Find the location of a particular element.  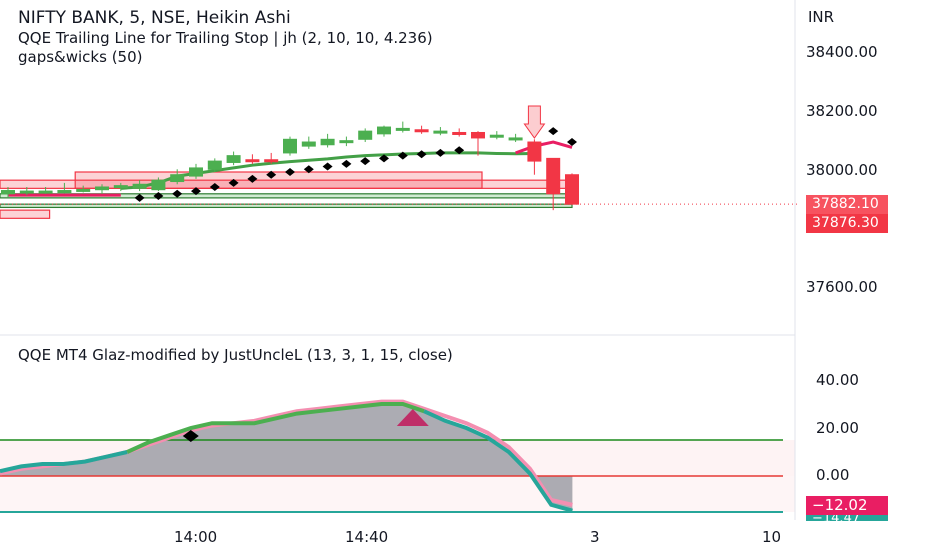

sell-arrow-icon is located at coordinates (534, 122).